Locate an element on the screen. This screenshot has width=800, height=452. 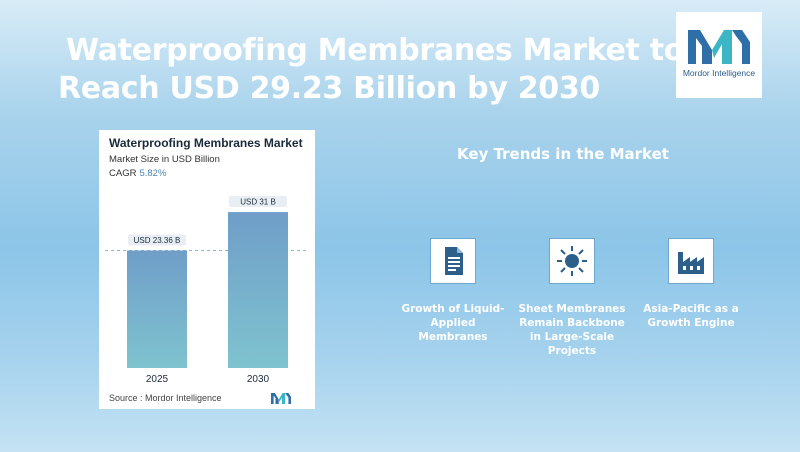
trend-item-asia-pacific: Asia-Pacific as a Growth Engine is located at coordinates (691, 284).